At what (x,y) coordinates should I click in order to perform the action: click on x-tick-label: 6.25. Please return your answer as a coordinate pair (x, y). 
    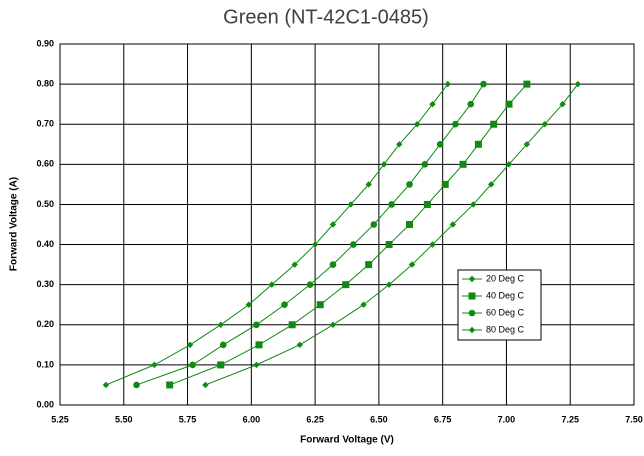
    Looking at the image, I should click on (315, 419).